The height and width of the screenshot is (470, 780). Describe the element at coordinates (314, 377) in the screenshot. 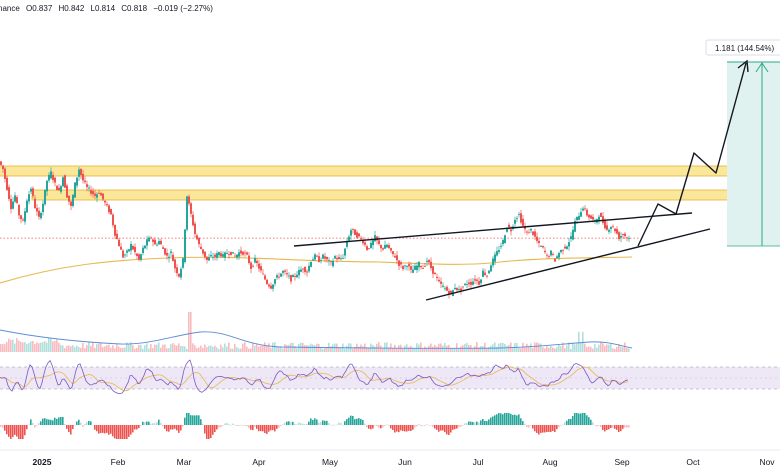

I see `rsi-layer` at that location.